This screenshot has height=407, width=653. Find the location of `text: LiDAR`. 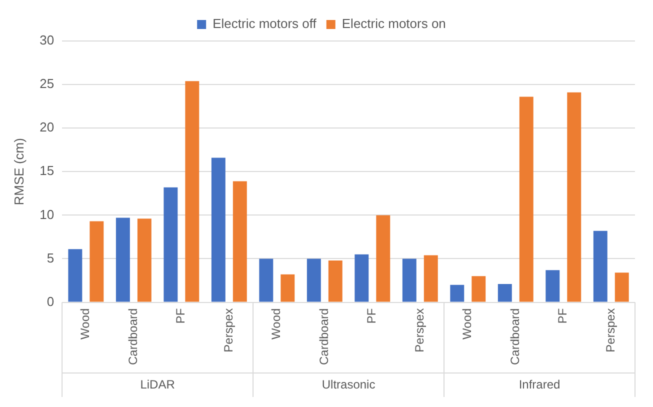

text: LiDAR is located at coordinates (158, 384).